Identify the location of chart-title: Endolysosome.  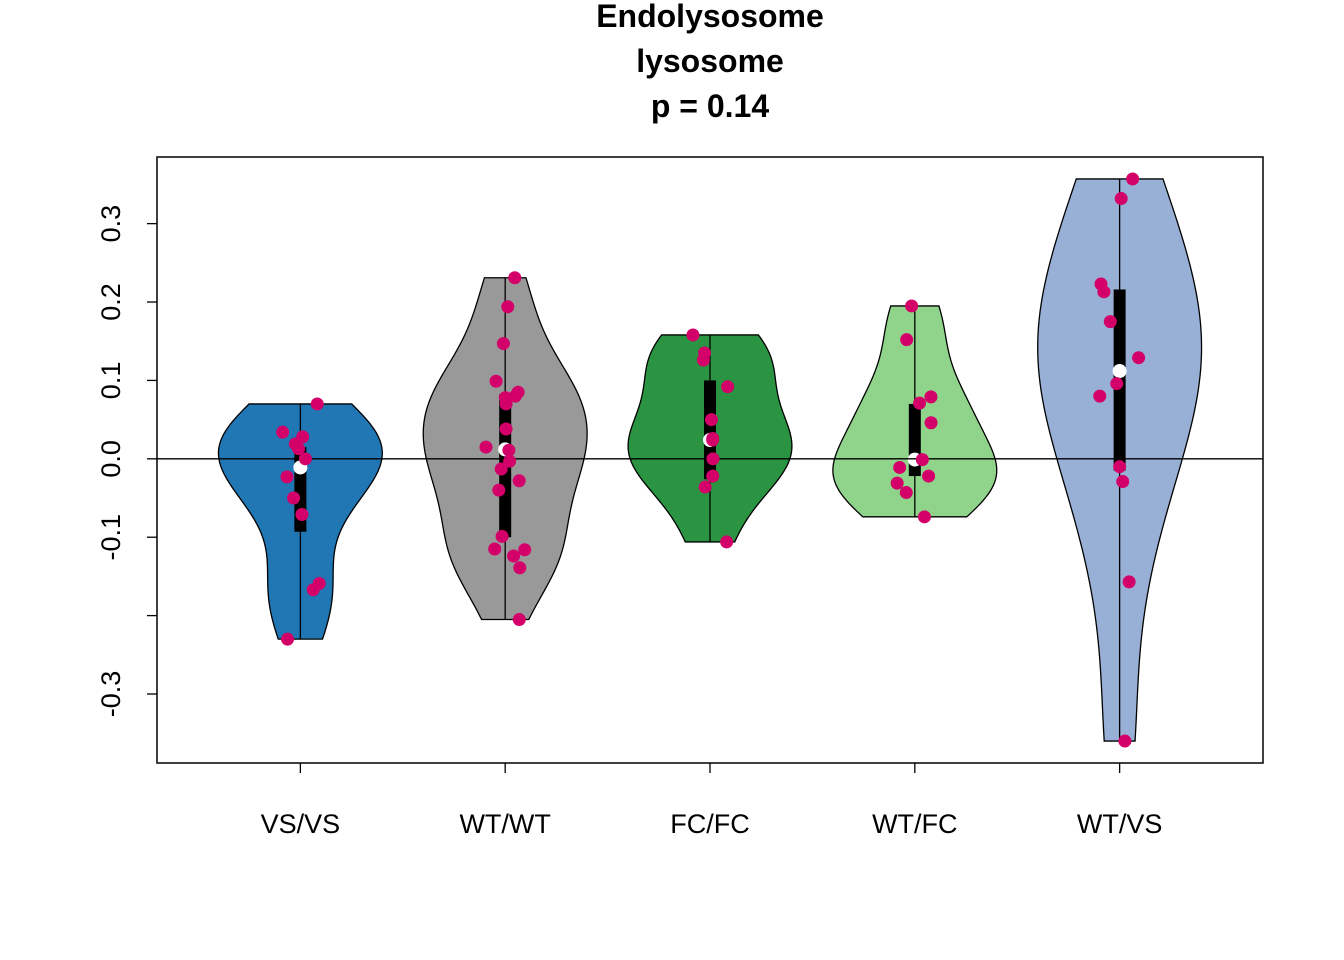
(710, 17).